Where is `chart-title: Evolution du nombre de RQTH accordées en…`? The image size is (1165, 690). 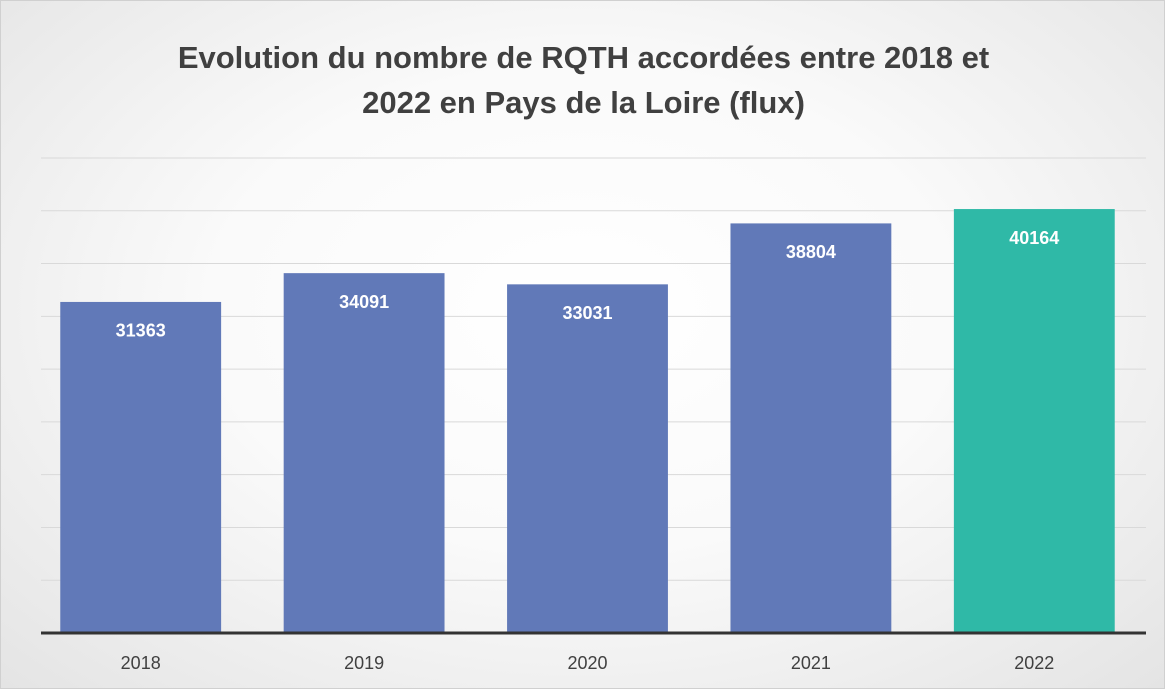
chart-title: Evolution du nombre de RQTH accordées en… is located at coordinates (583, 80).